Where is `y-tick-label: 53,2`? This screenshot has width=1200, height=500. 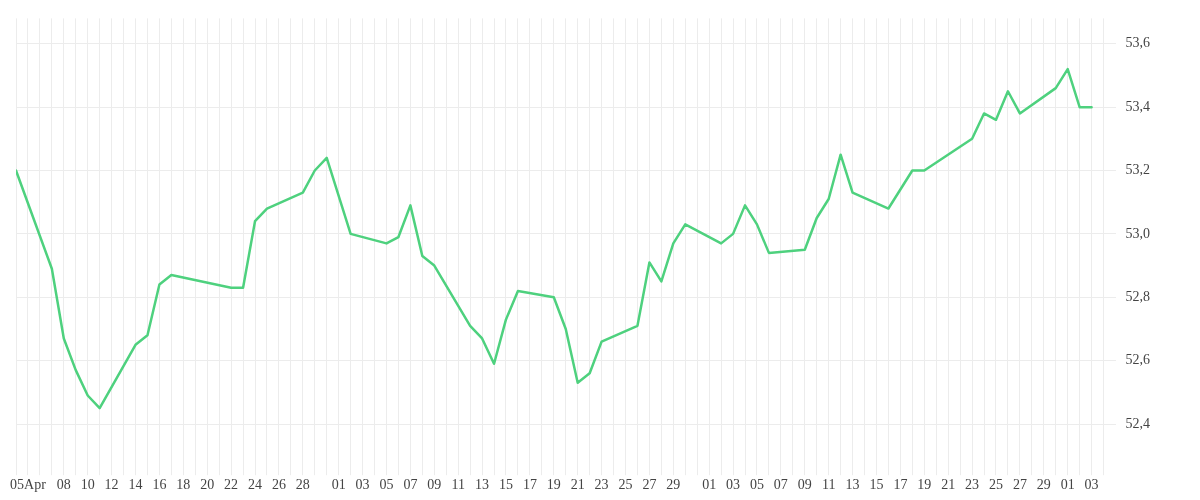 y-tick-label: 53,2 is located at coordinates (1137, 170).